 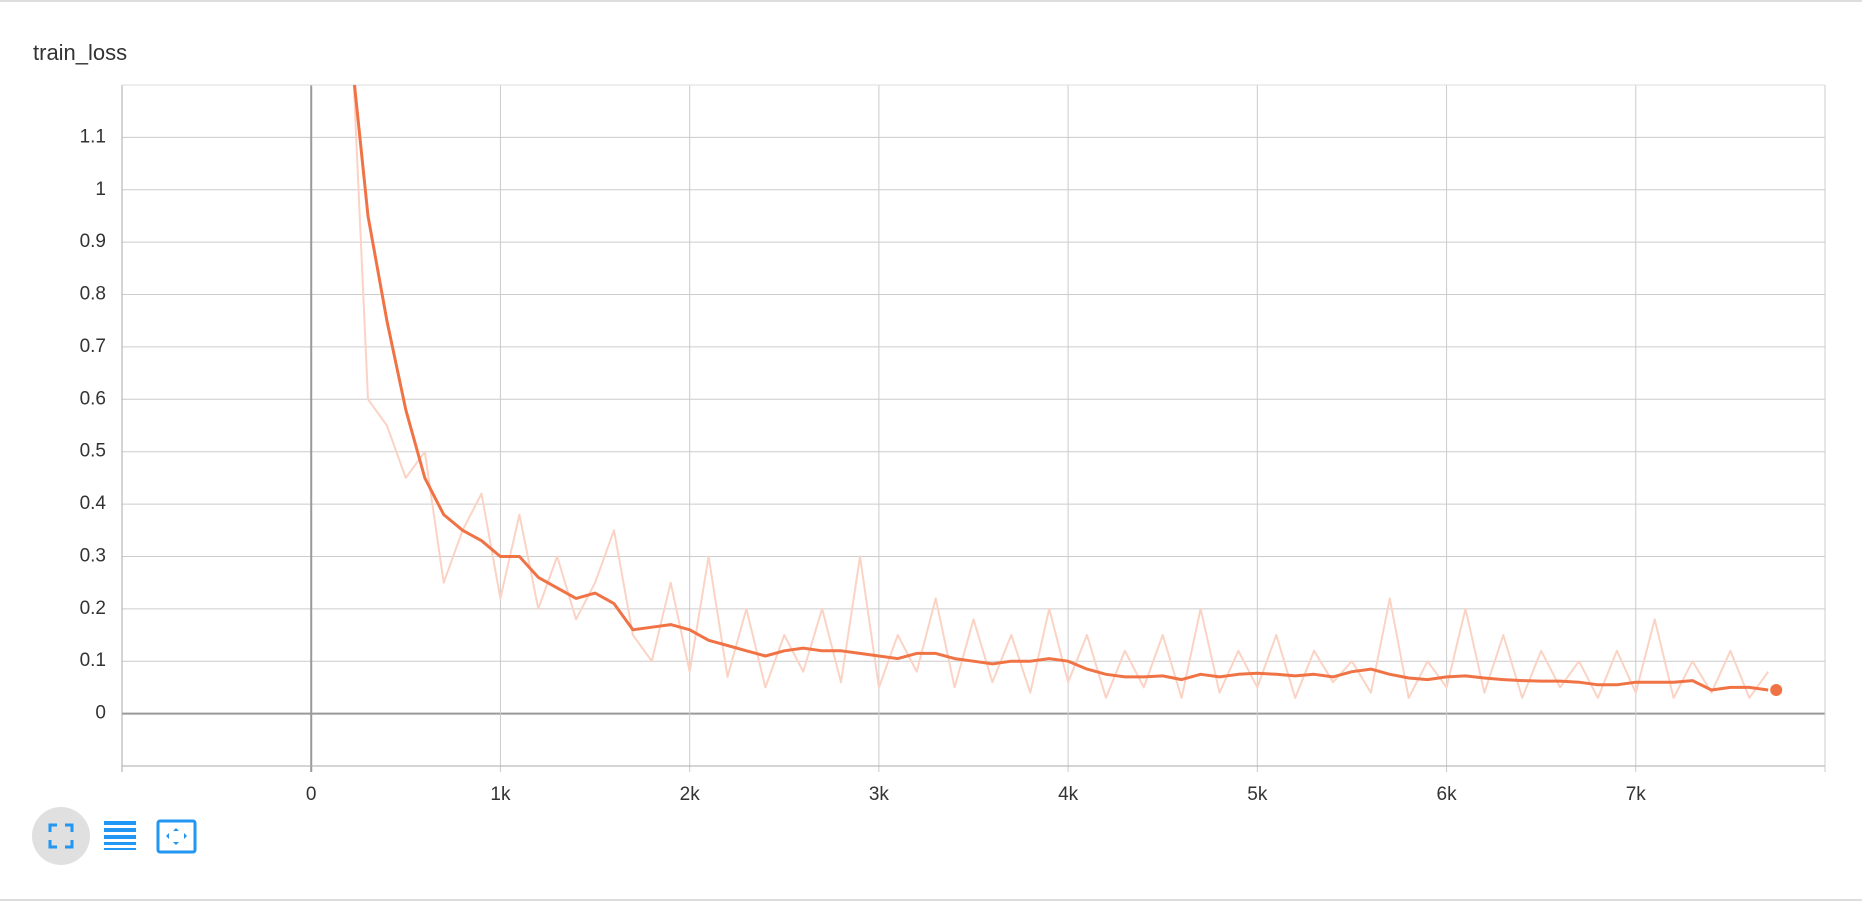 I want to click on x-tick-label: 3k, so click(x=879, y=794).